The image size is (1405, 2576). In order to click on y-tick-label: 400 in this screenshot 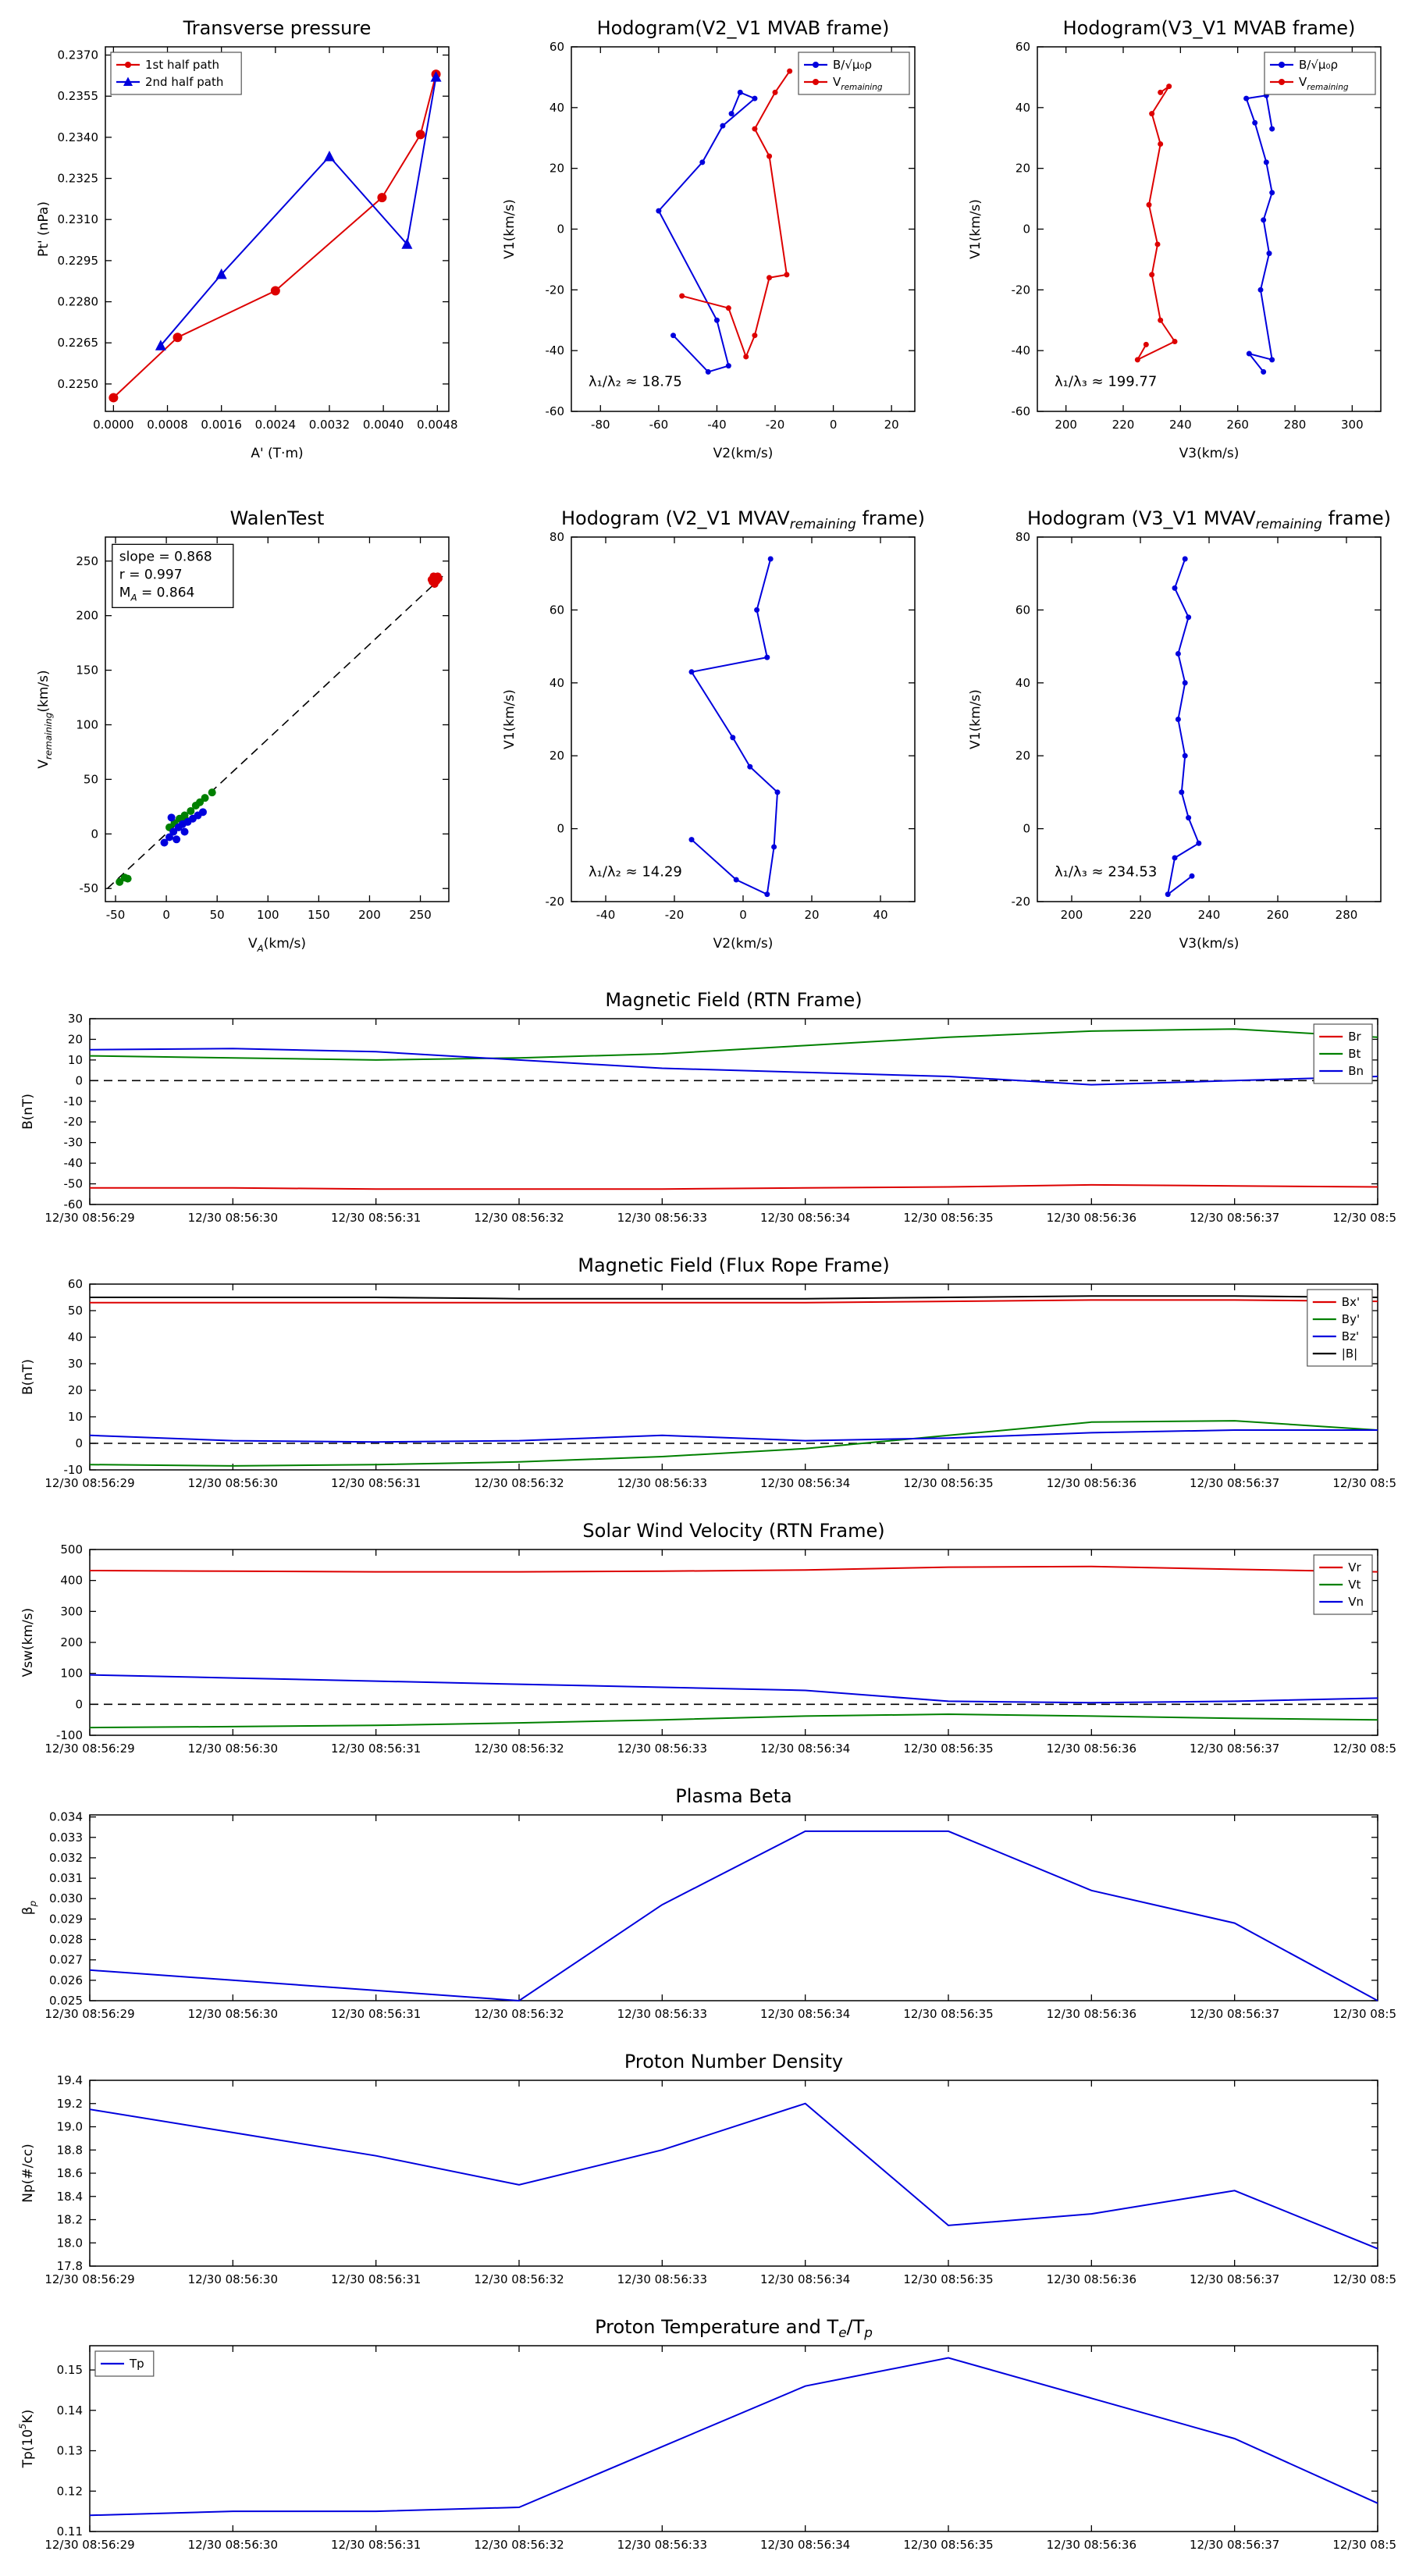, I will do `click(72, 1581)`.